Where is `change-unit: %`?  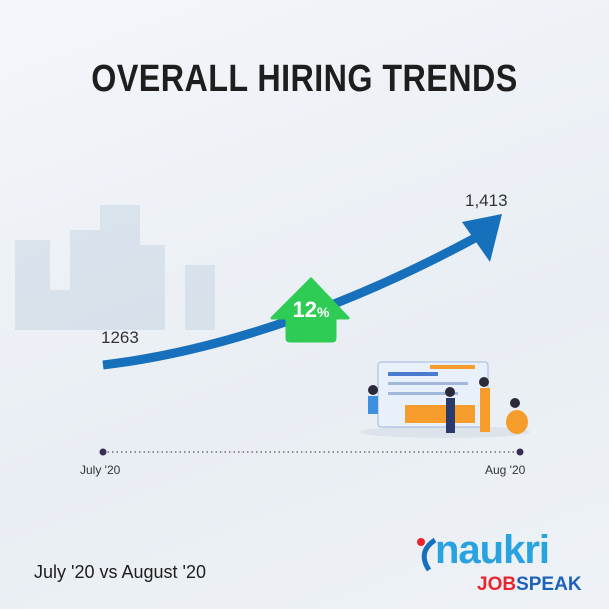 change-unit: % is located at coordinates (323, 312).